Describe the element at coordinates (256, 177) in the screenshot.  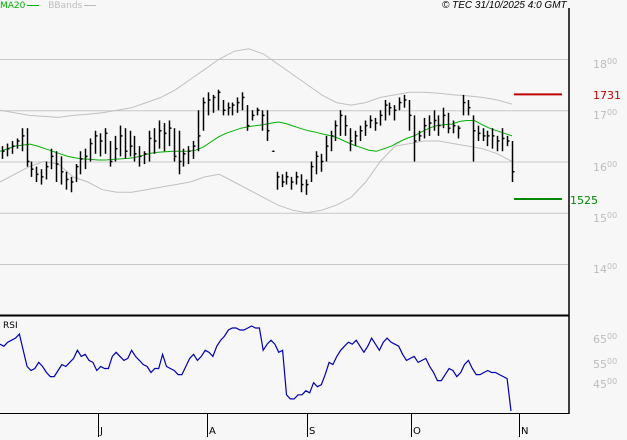
I see `bband-lower` at that location.